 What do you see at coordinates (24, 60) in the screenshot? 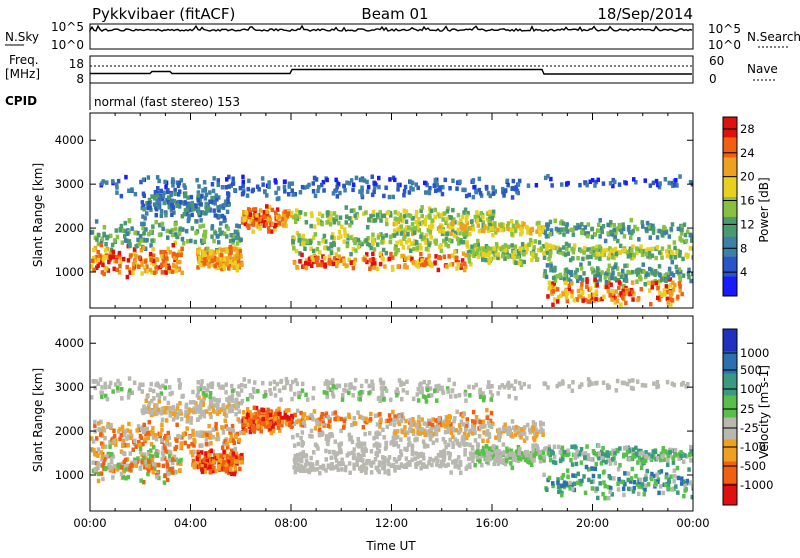
I see `freq-label: Freq.` at bounding box center [24, 60].